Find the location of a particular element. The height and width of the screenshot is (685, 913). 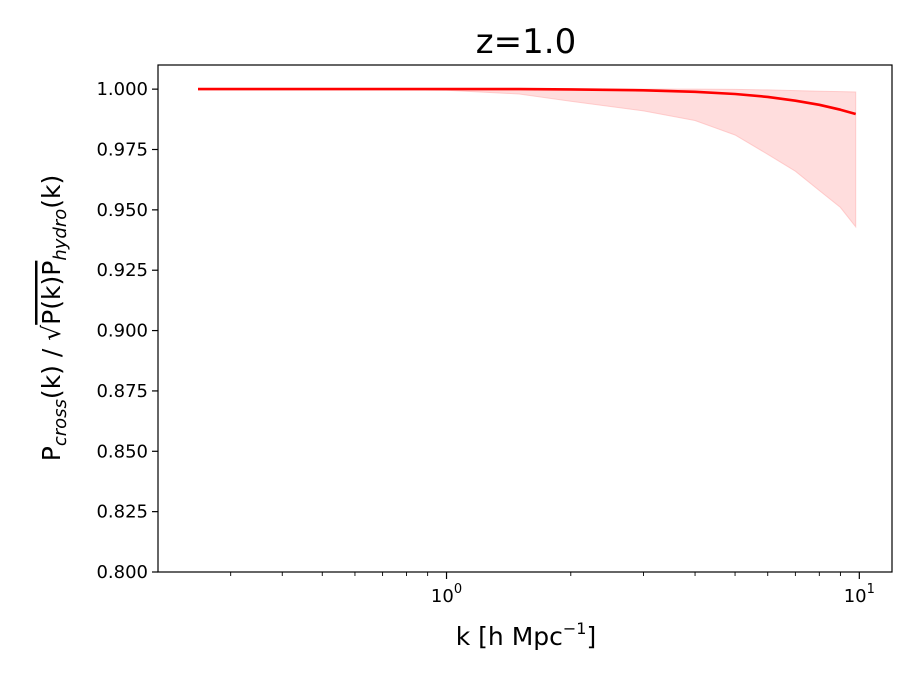

x-tick-label: 10⁰ is located at coordinates (446, 594).